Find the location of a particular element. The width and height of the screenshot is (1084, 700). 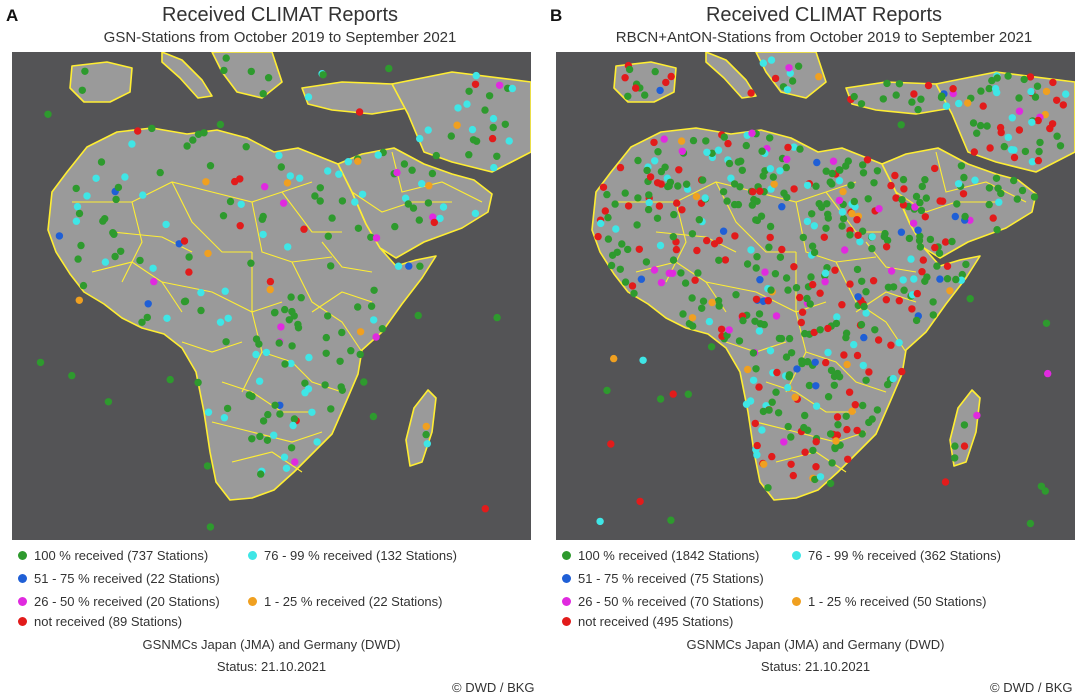

legend-item-none: not received (495 Stations) is located at coordinates (647, 621).